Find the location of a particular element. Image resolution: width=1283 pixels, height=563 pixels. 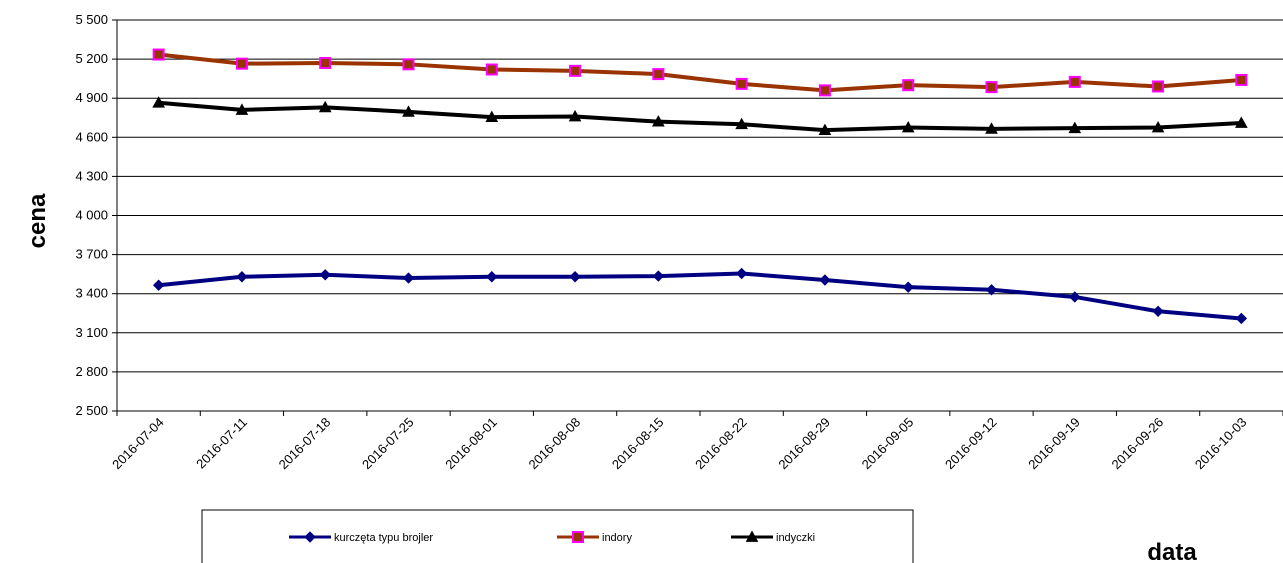

y-axis-title: cena is located at coordinates (37, 220).